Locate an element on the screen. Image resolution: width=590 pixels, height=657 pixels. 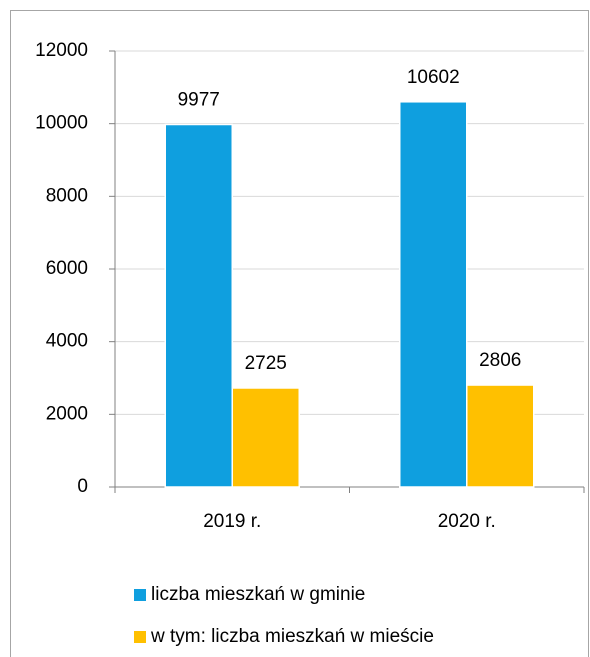
y-tick-label: 6000 is located at coordinates (67, 268).